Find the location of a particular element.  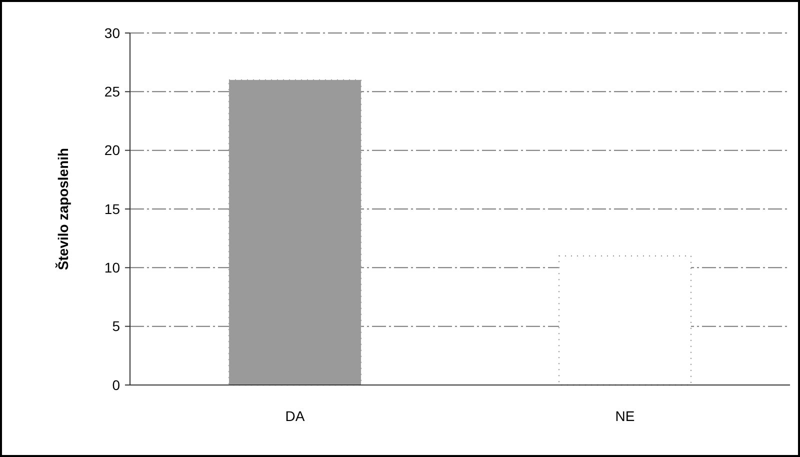

y-tick-label: 15 is located at coordinates (112, 208).